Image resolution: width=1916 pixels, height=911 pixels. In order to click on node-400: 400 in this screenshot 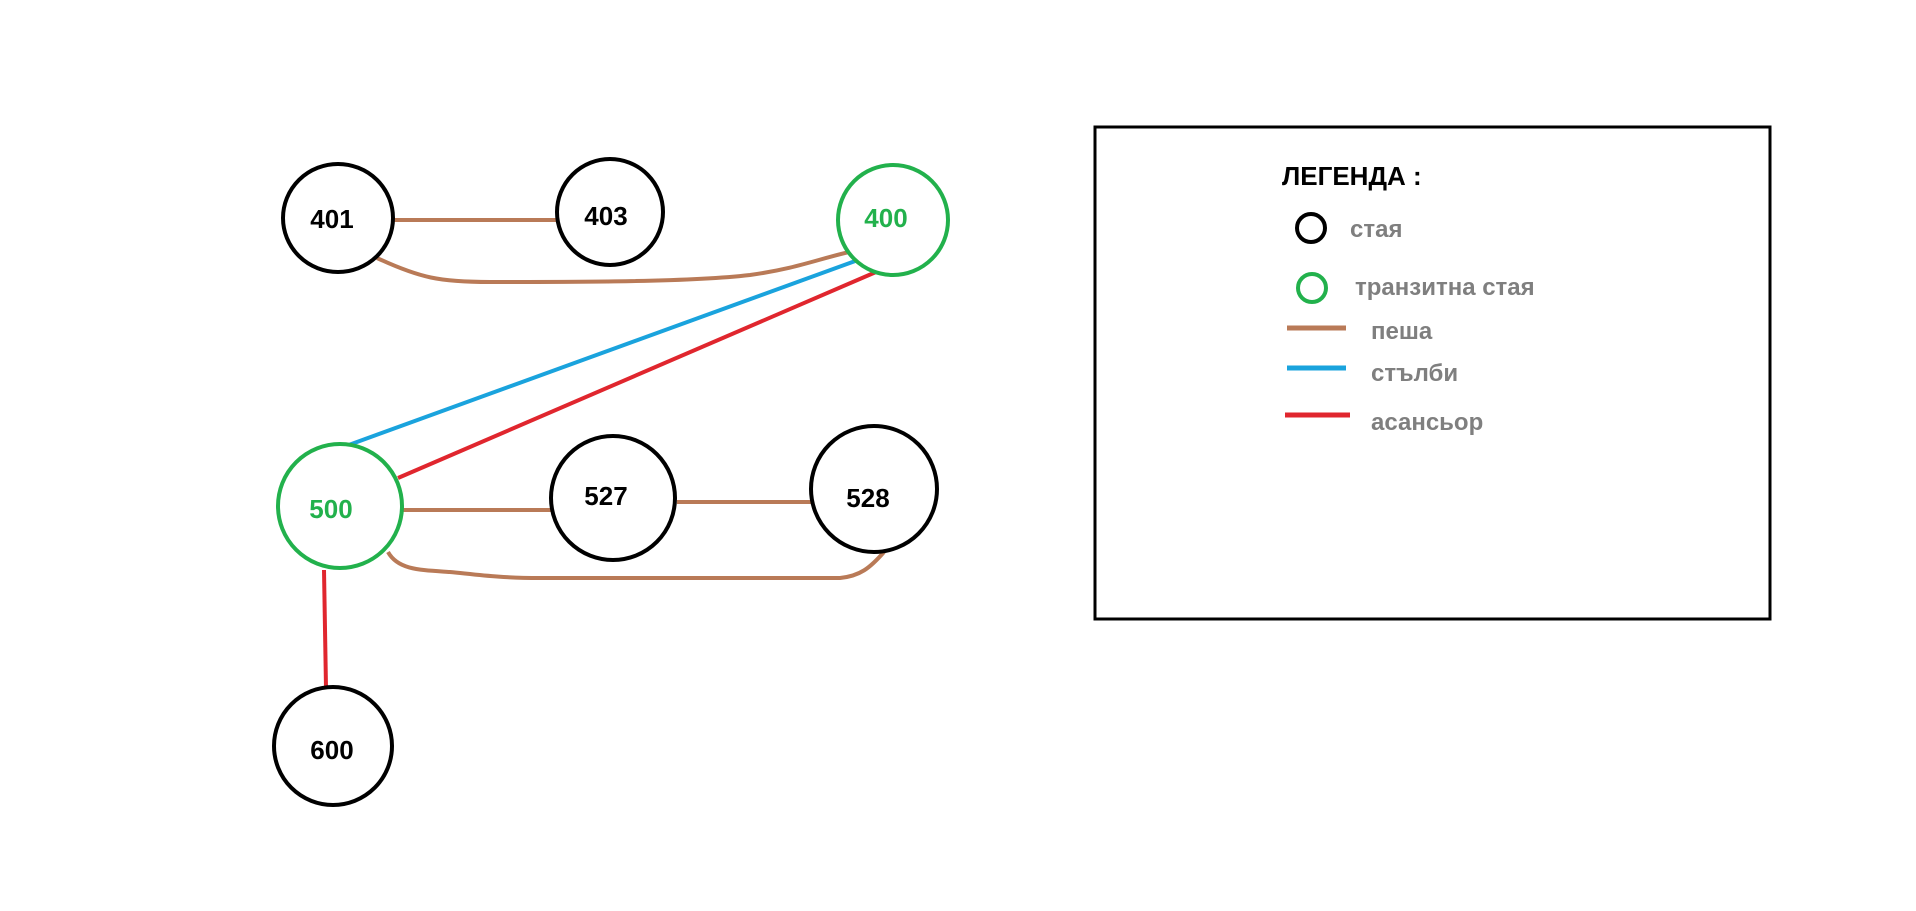, I will do `click(893, 220)`.